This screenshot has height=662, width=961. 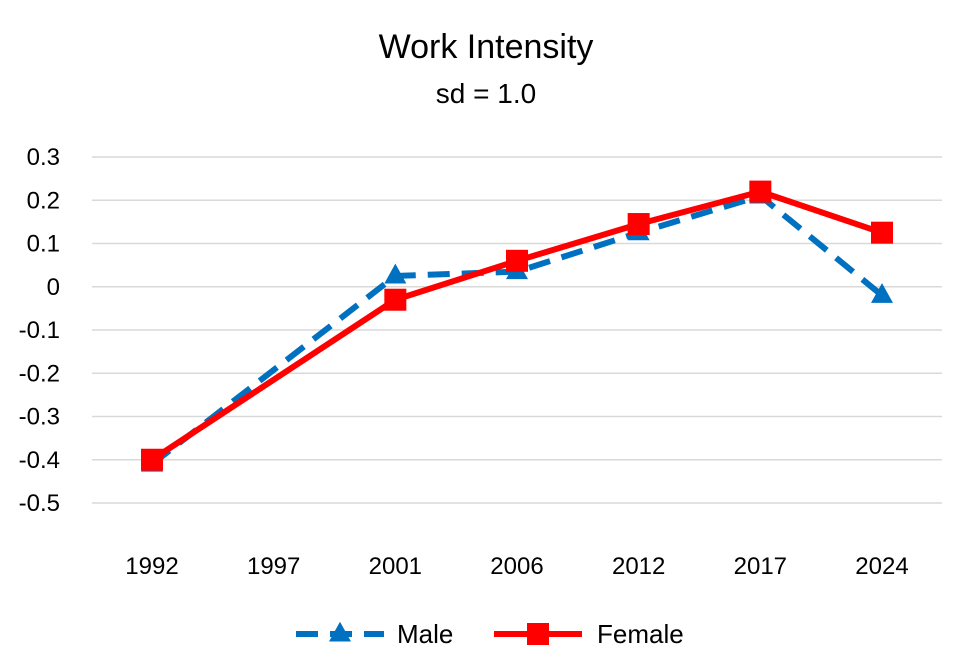 I want to click on y-tick-label: -0.1, so click(x=39, y=330).